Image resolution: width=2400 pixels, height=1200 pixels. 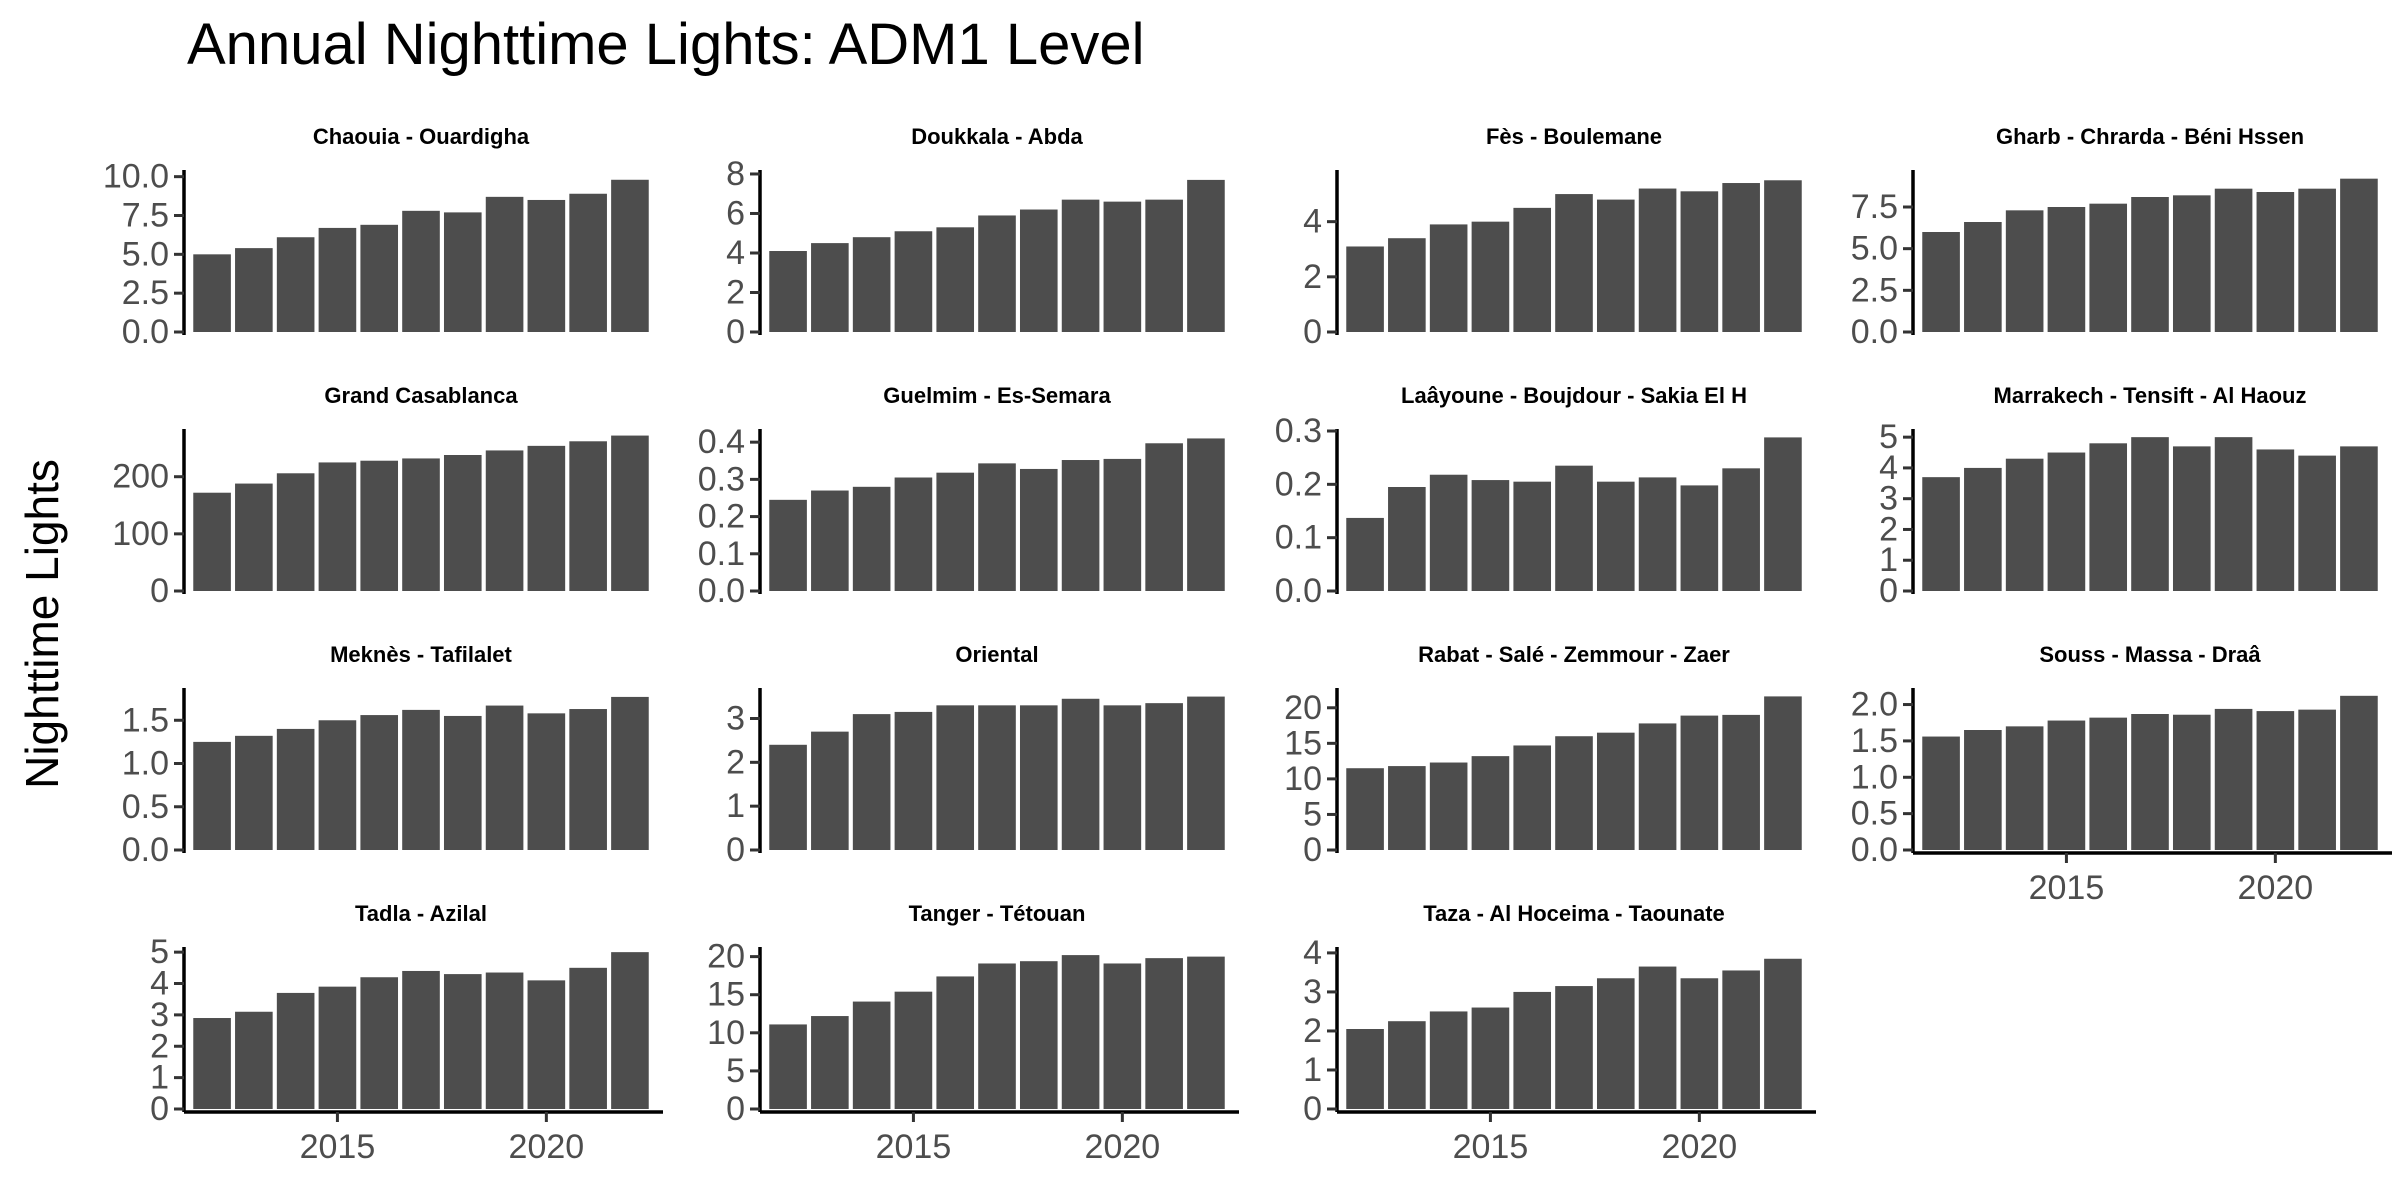 What do you see at coordinates (421, 395) in the screenshot?
I see `panel-title: Grand Casablanca` at bounding box center [421, 395].